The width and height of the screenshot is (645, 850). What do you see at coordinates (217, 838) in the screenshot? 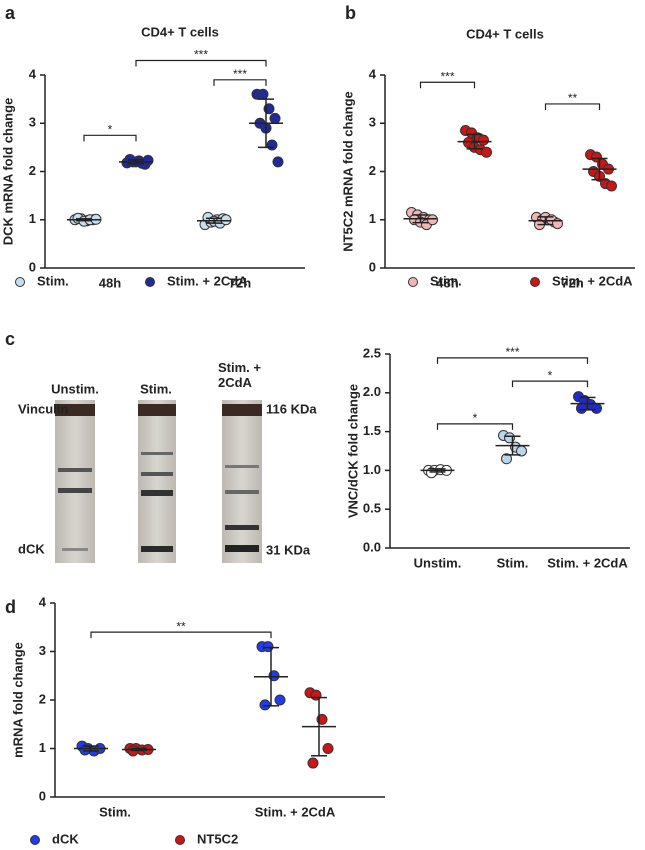
I see `legend-label: NT5C2` at bounding box center [217, 838].